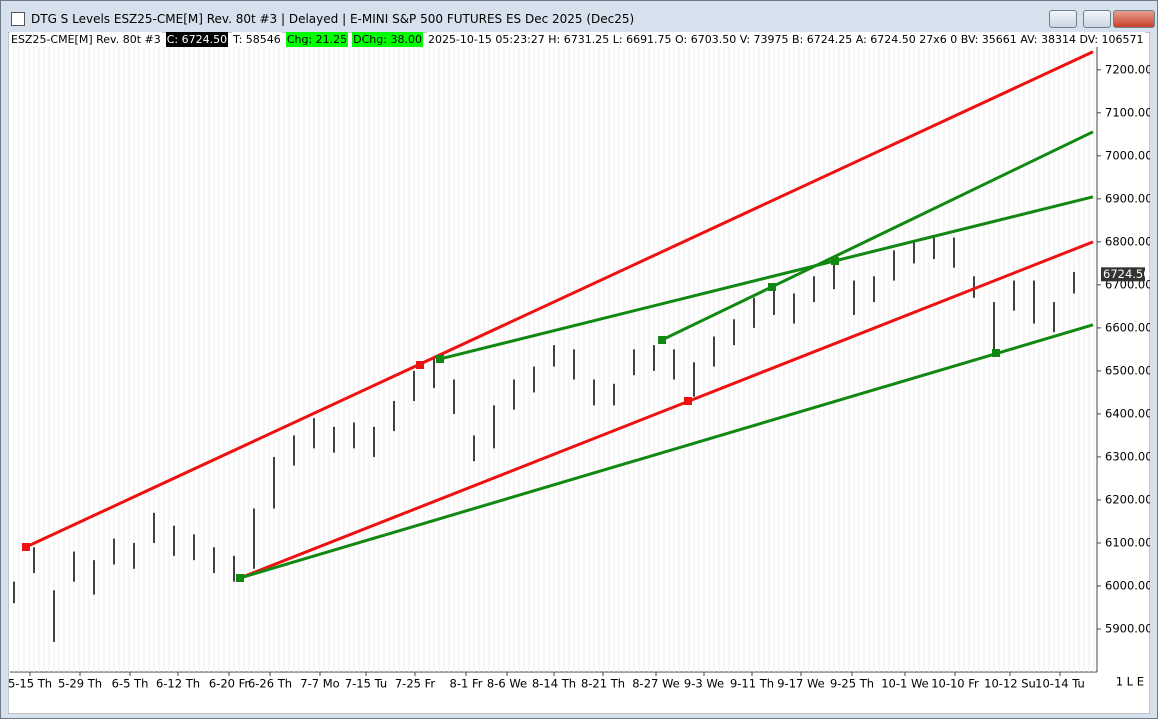  Describe the element at coordinates (1063, 19) in the screenshot. I see `minimize-button` at that location.